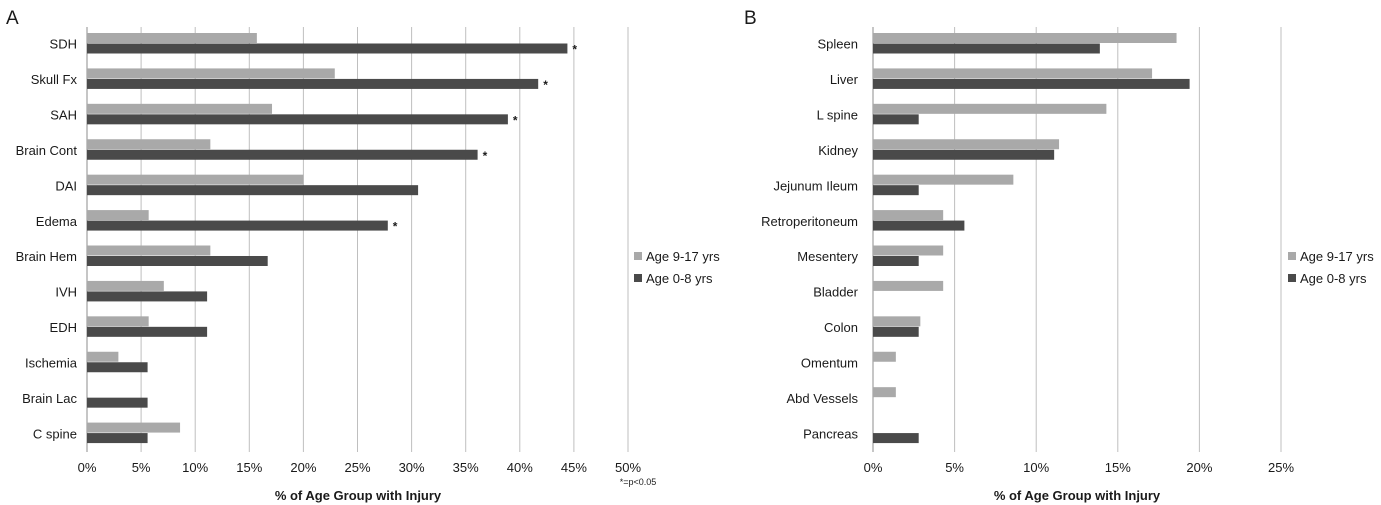 This screenshot has height=505, width=1381. What do you see at coordinates (1118, 467) in the screenshot?
I see `panel-b-x-tick-label: 15%` at bounding box center [1118, 467].